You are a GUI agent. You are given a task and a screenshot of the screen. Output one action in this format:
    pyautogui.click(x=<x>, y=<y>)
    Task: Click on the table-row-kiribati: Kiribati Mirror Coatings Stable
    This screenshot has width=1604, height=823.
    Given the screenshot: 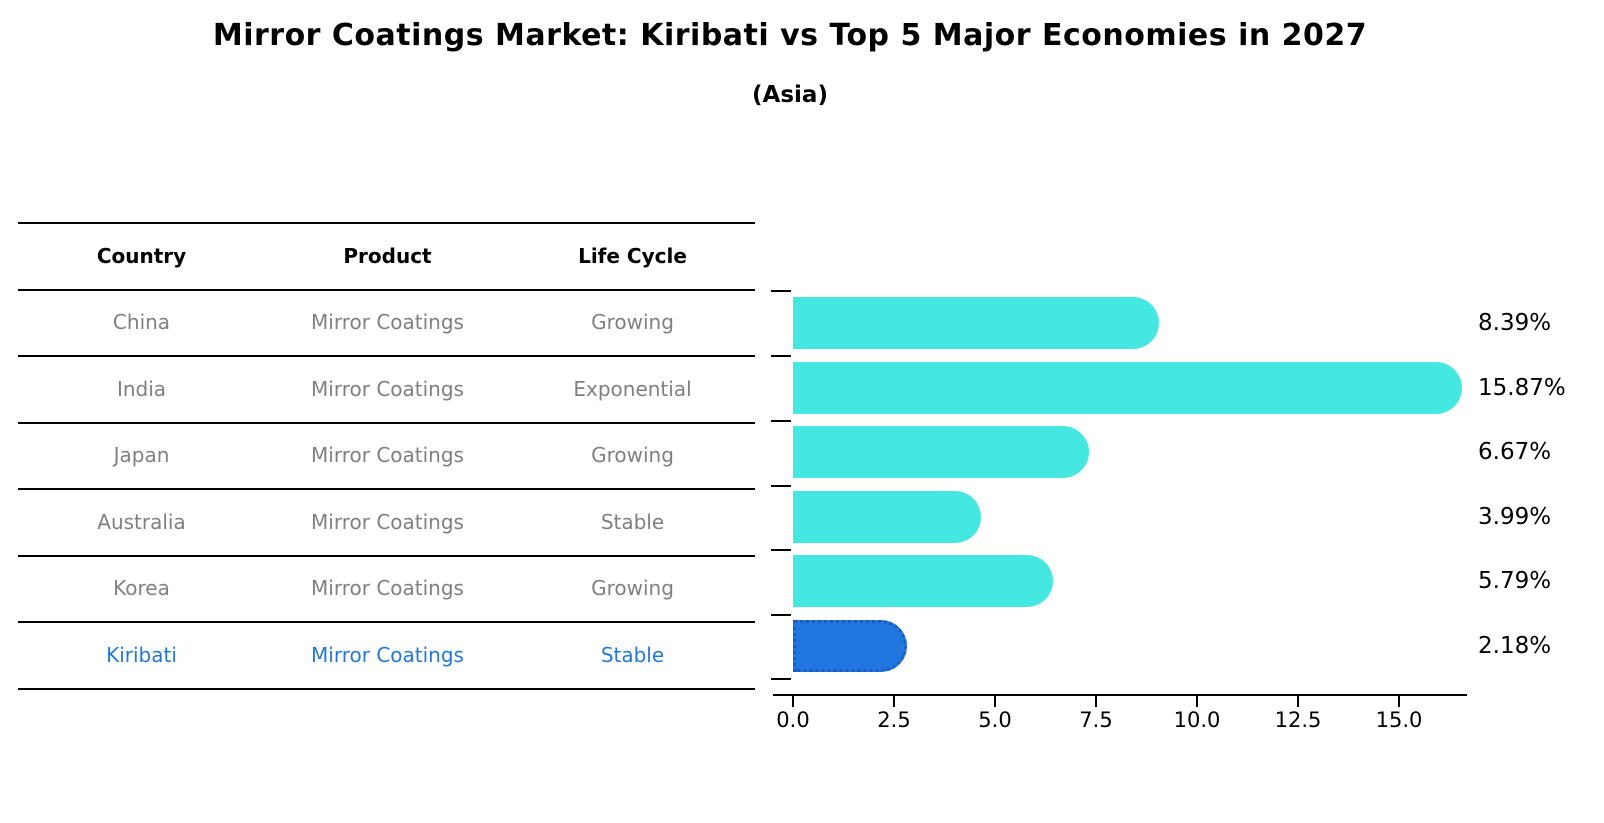 What is the action you would take?
    pyautogui.click(x=386, y=654)
    